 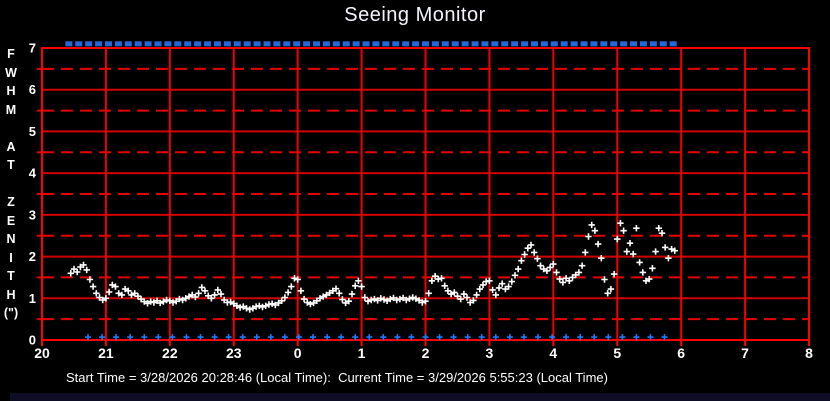 What do you see at coordinates (11, 239) in the screenshot?
I see `y-axis-letter: N` at bounding box center [11, 239].